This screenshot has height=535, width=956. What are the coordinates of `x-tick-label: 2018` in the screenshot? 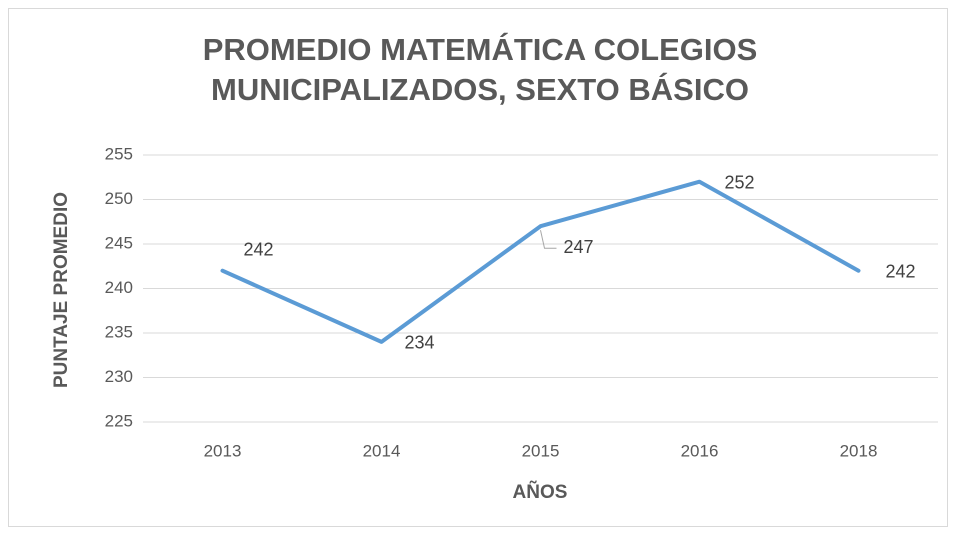 It's located at (859, 450).